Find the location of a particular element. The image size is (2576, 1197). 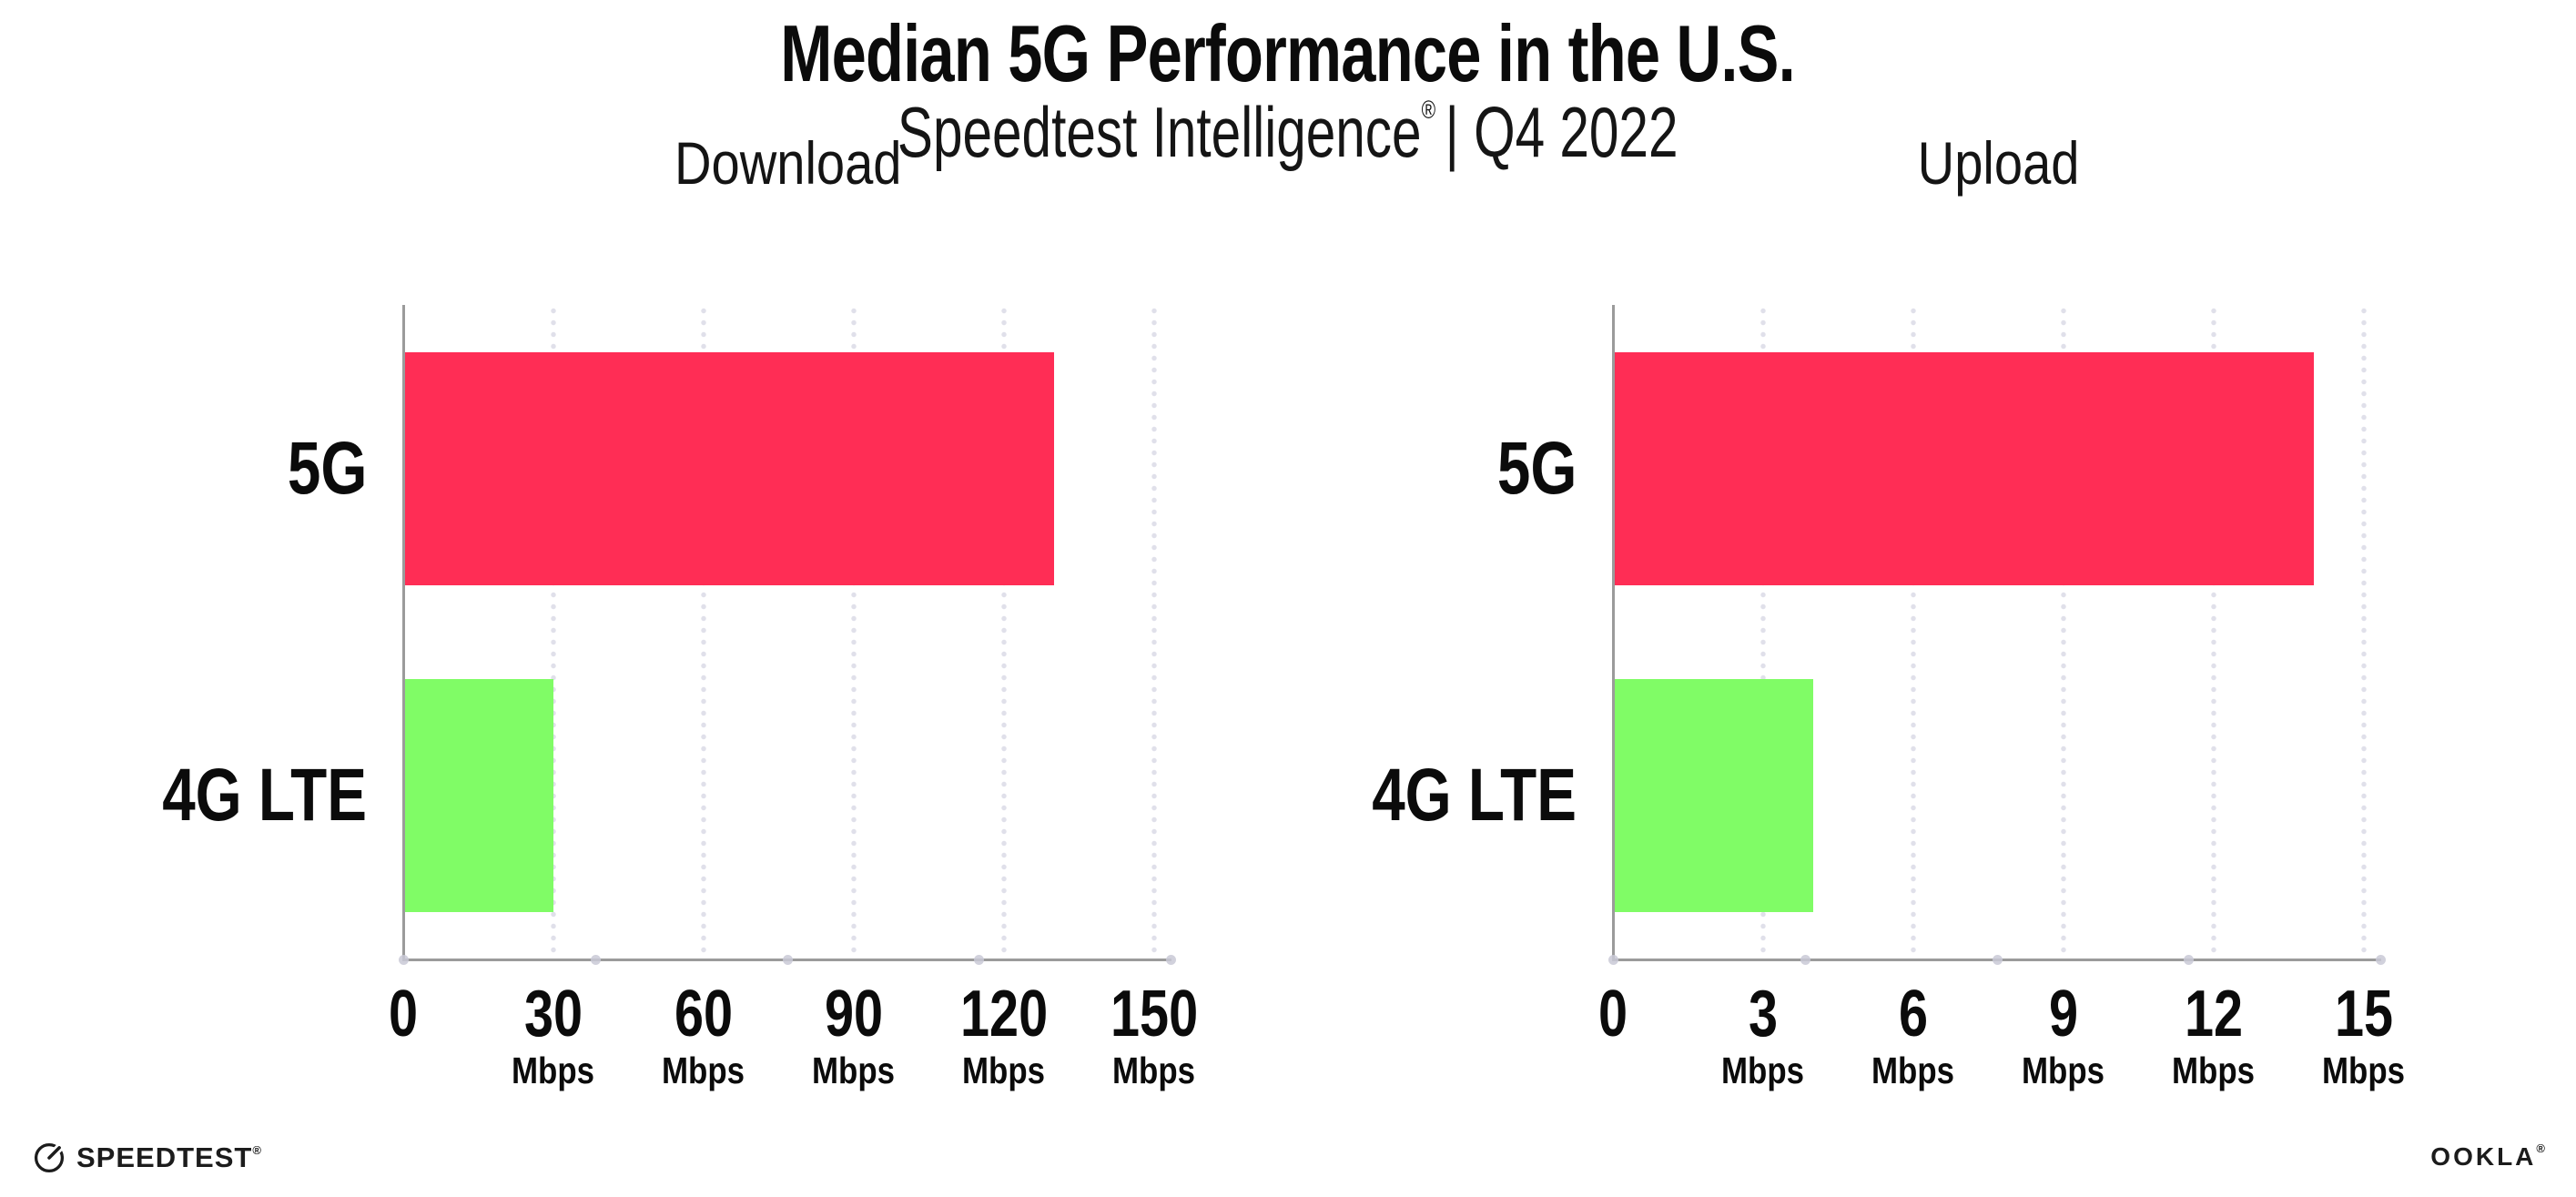

tick-label-15: 15 is located at coordinates (2363, 1014).